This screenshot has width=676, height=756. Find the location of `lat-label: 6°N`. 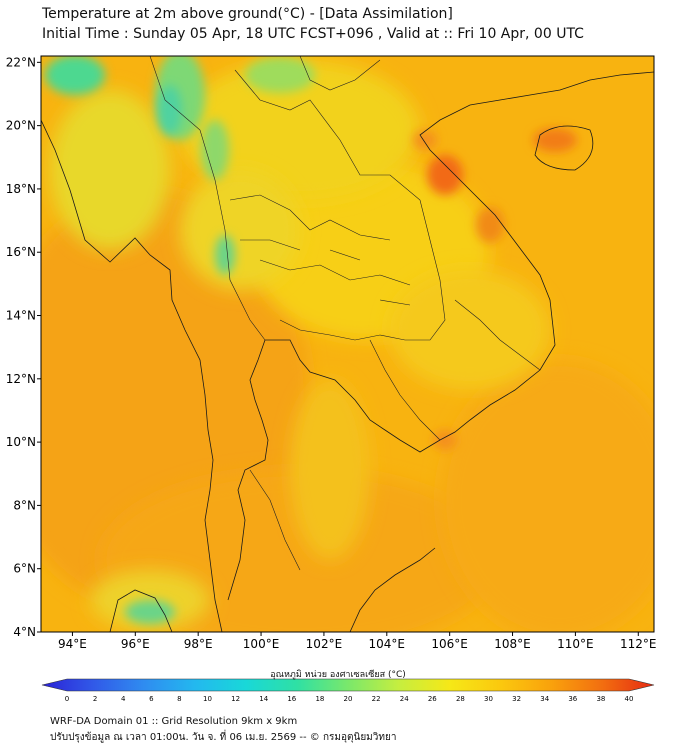

lat-label: 6°N is located at coordinates (24, 569).